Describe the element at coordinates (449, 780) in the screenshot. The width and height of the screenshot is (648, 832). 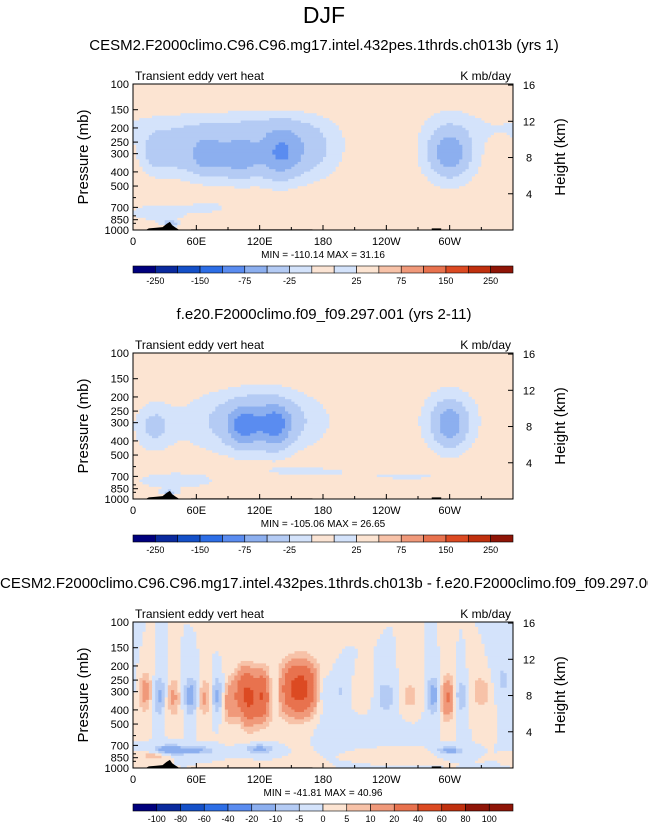
I see `x-tick-label: 60W` at that location.